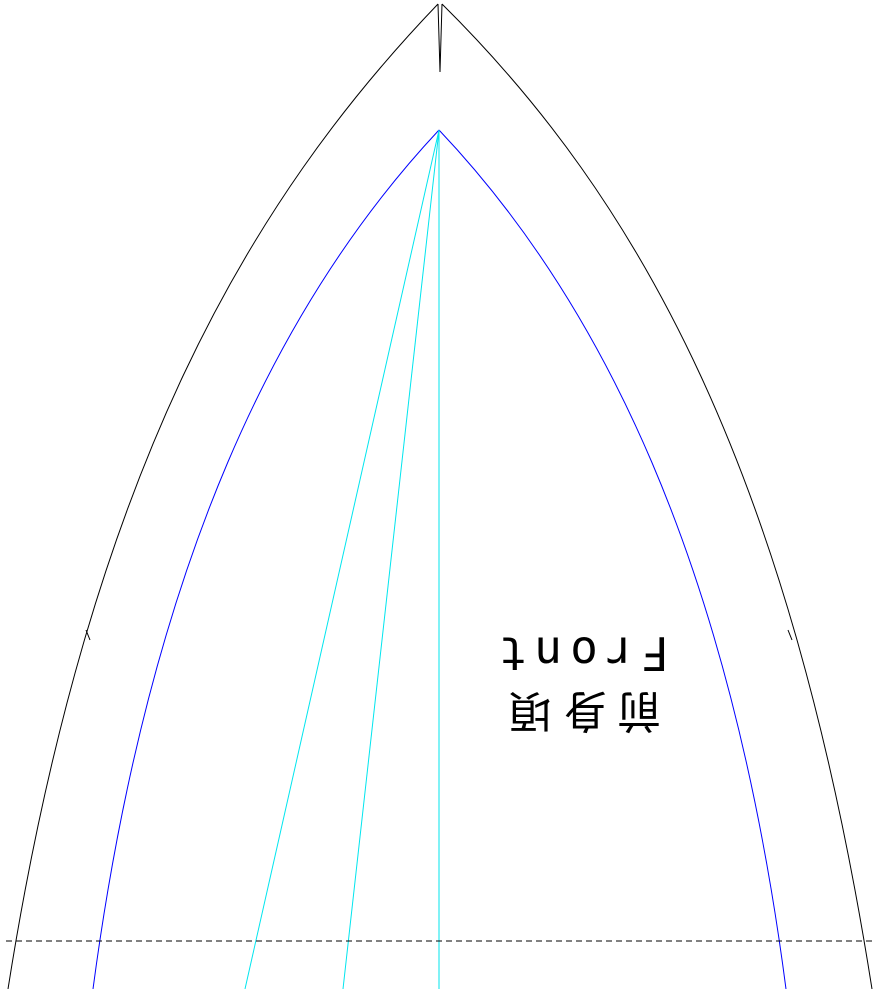 The width and height of the screenshot is (875, 989). Describe the element at coordinates (88, 635) in the screenshot. I see `outer-tick-left` at that location.